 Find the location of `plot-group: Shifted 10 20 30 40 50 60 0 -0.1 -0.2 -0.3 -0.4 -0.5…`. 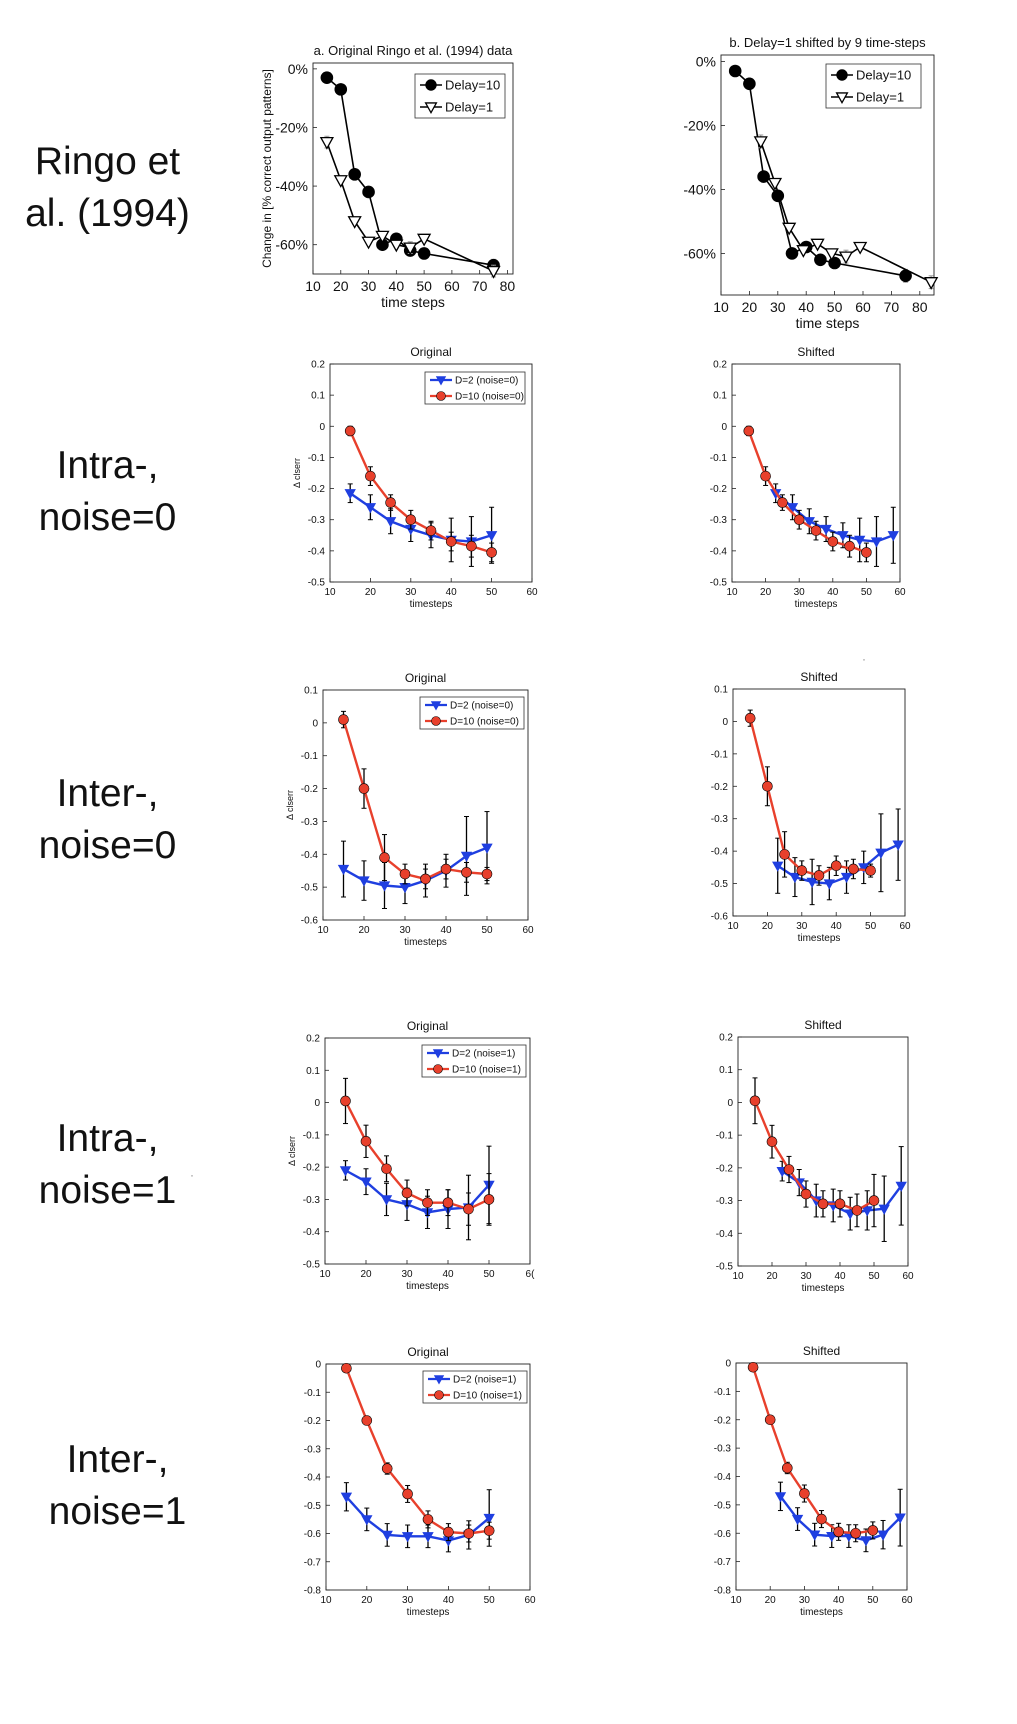

plot-group: Shifted 10 20 30 40 50 60 0 -0.1 -0.2 -0.3 -0.4 -0.5… is located at coordinates (813, 1481).